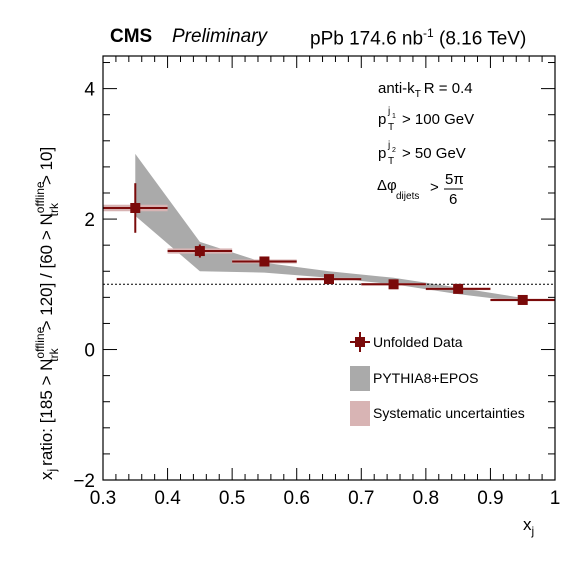 The image size is (580, 565). I want to click on x-axis-title: xj, so click(528, 526).